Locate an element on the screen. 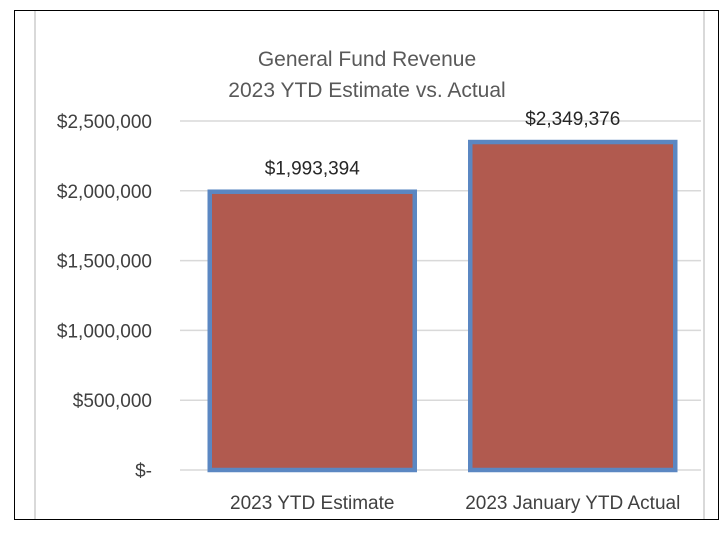 This screenshot has width=728, height=534. data-label: $2,349,376 is located at coordinates (572, 119).